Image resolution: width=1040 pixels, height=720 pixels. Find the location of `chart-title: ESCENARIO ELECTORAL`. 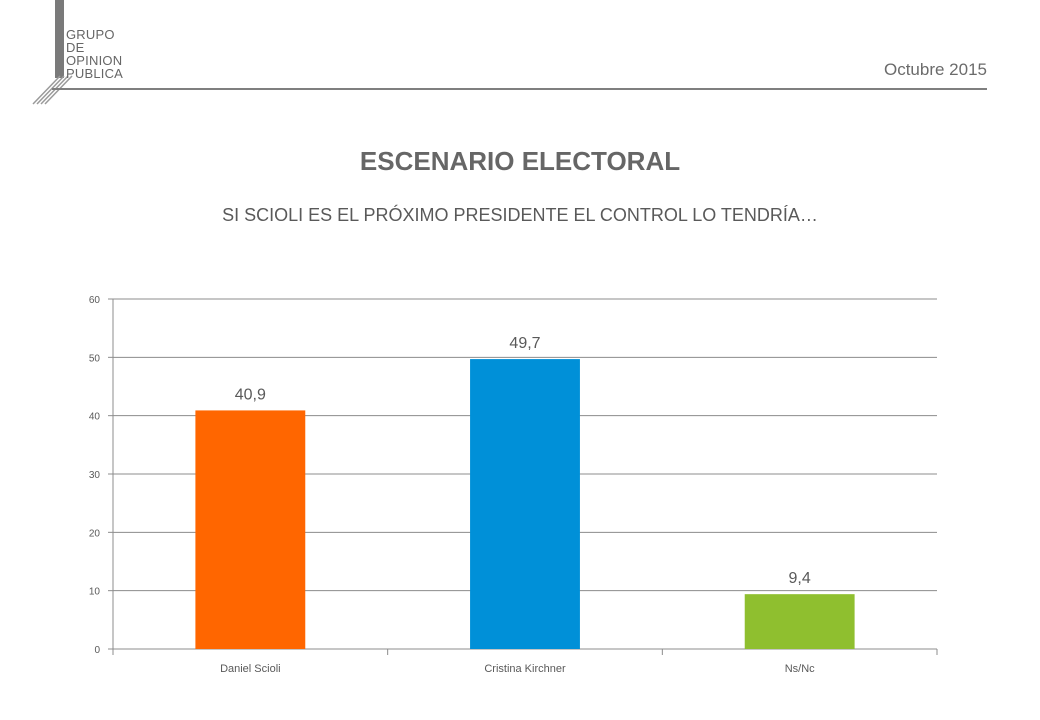

chart-title: ESCENARIO ELECTORAL is located at coordinates (520, 161).